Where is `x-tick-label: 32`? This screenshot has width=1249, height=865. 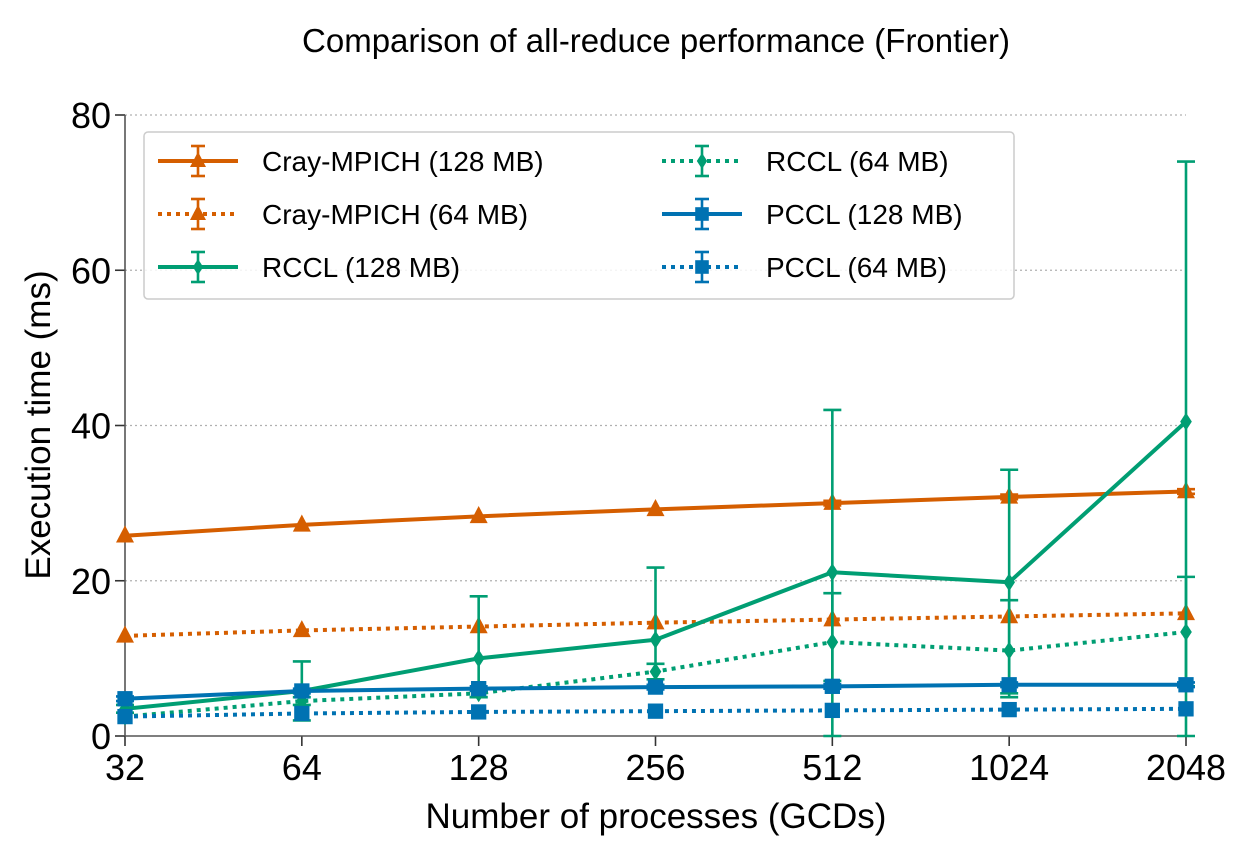
x-tick-label: 32 is located at coordinates (125, 767).